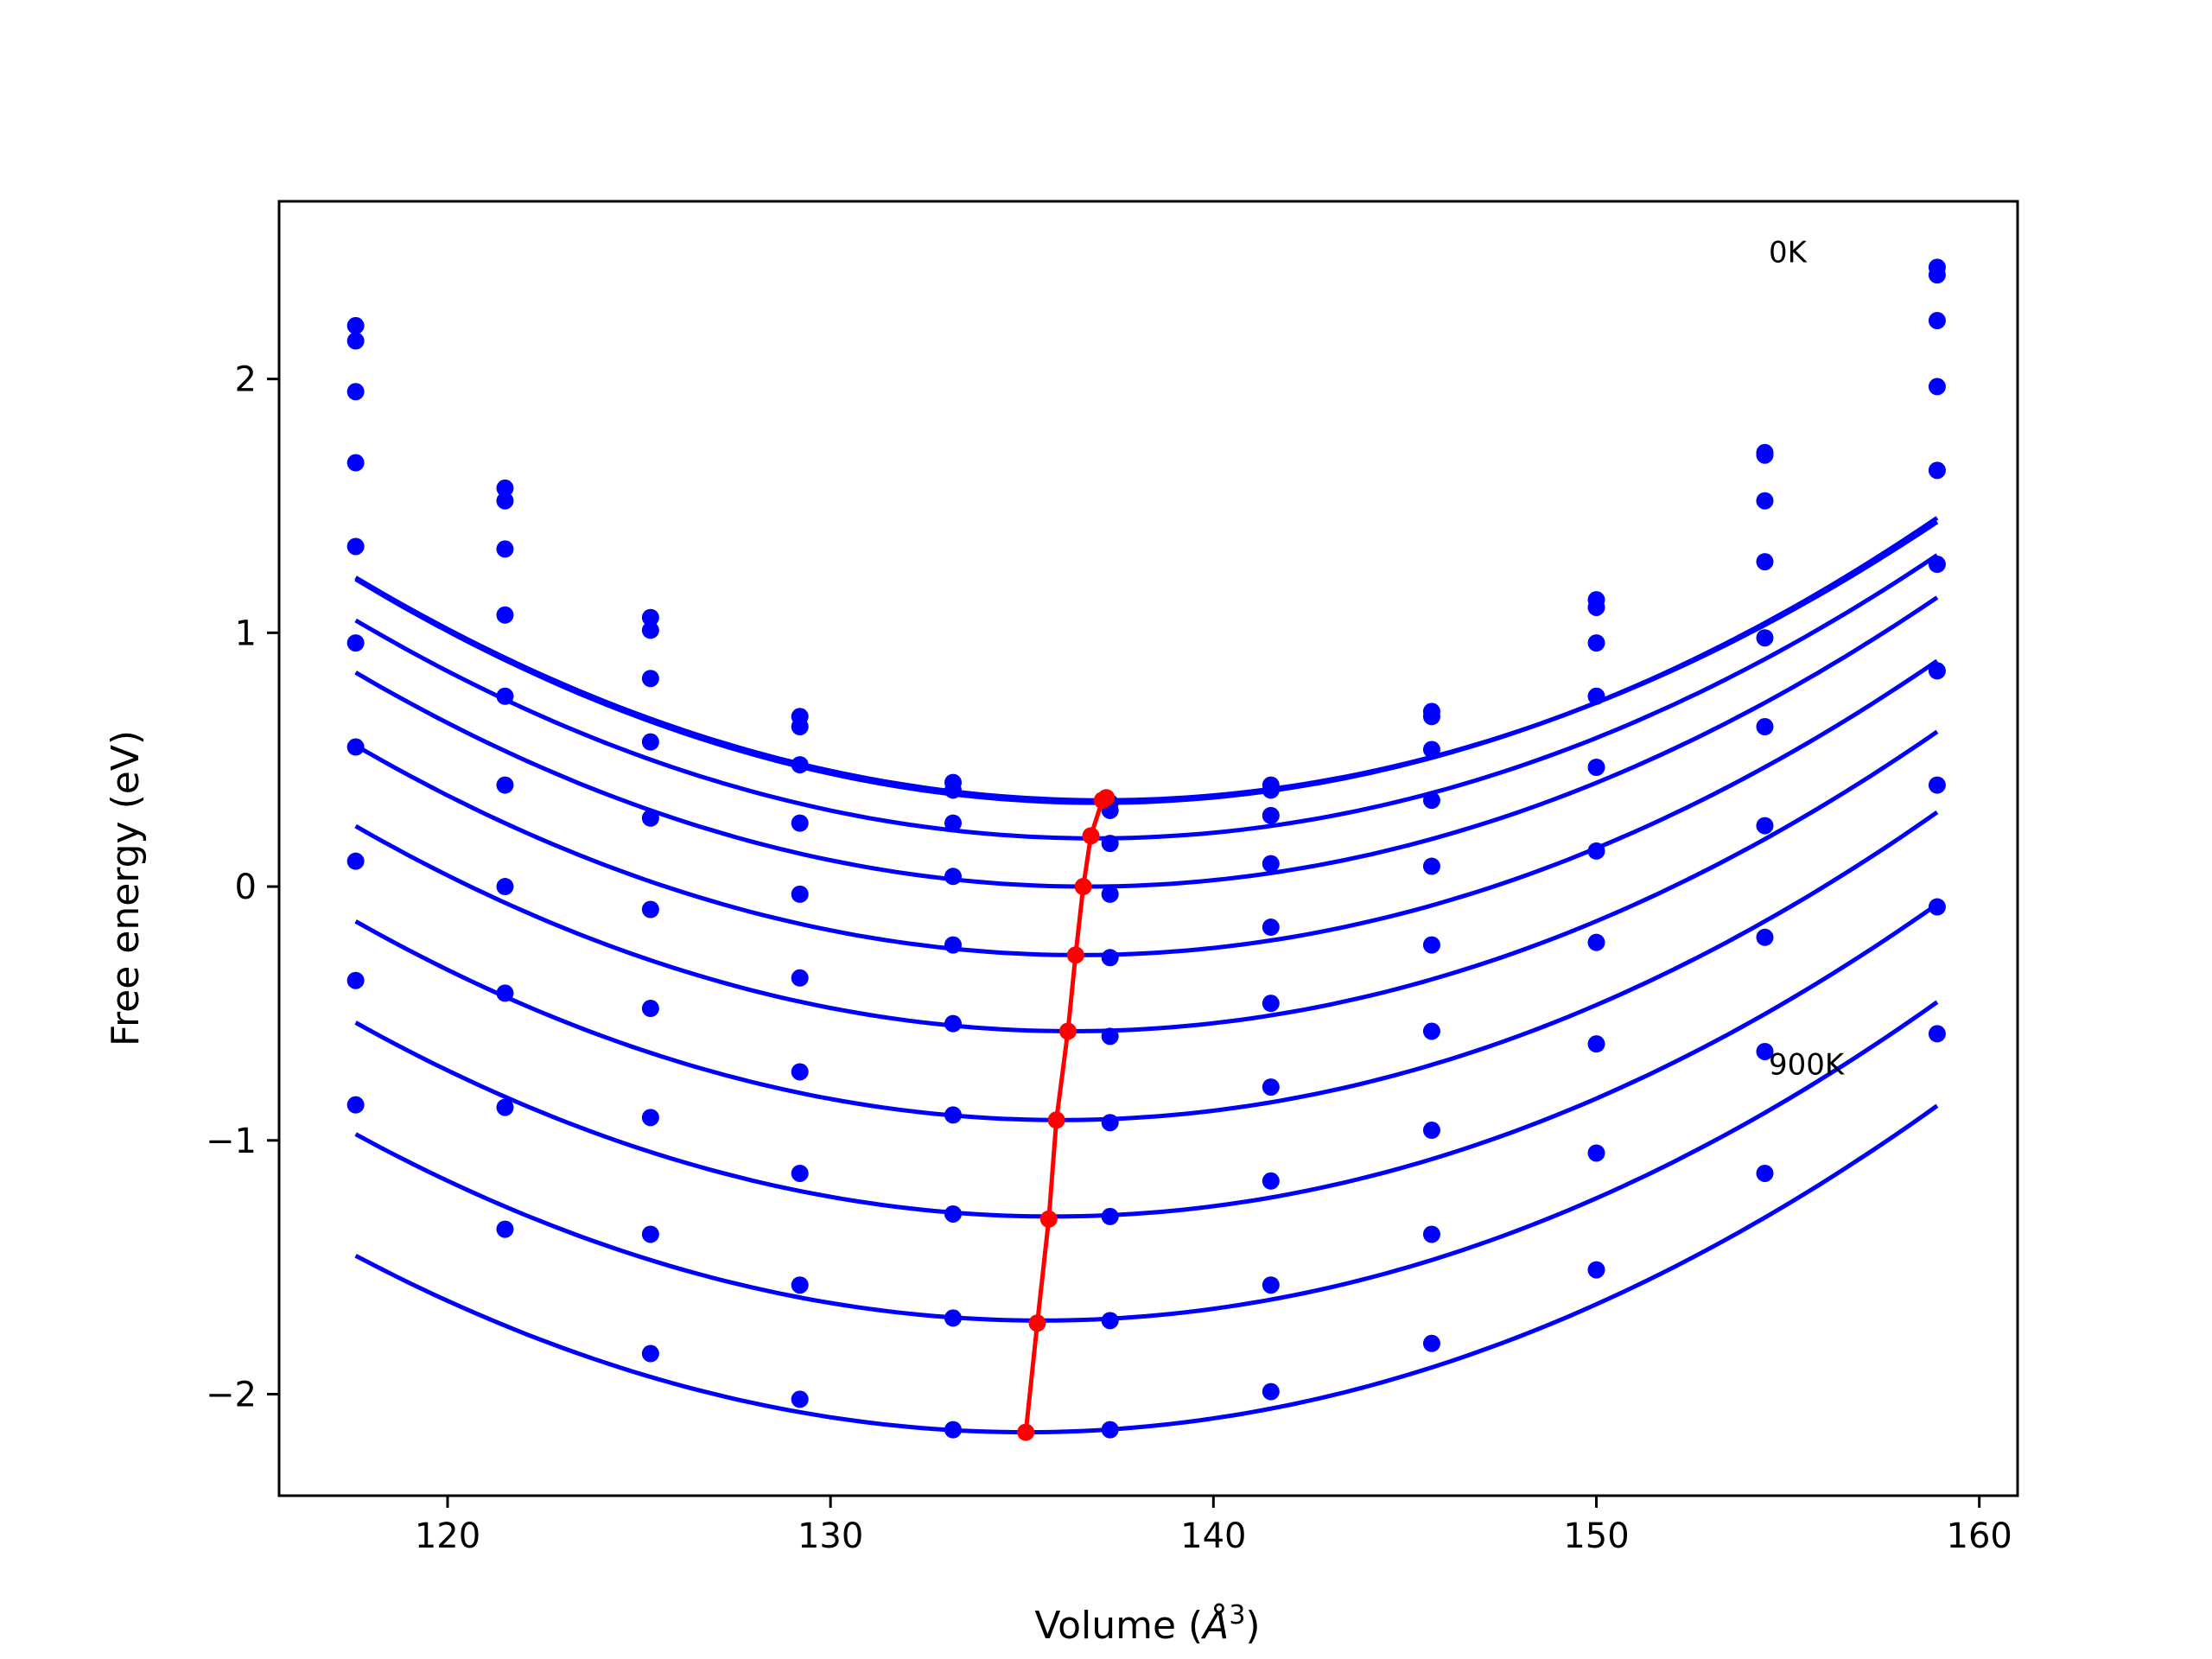  Describe the element at coordinates (246, 380) in the screenshot. I see `y-tick-label-2: 2` at that location.